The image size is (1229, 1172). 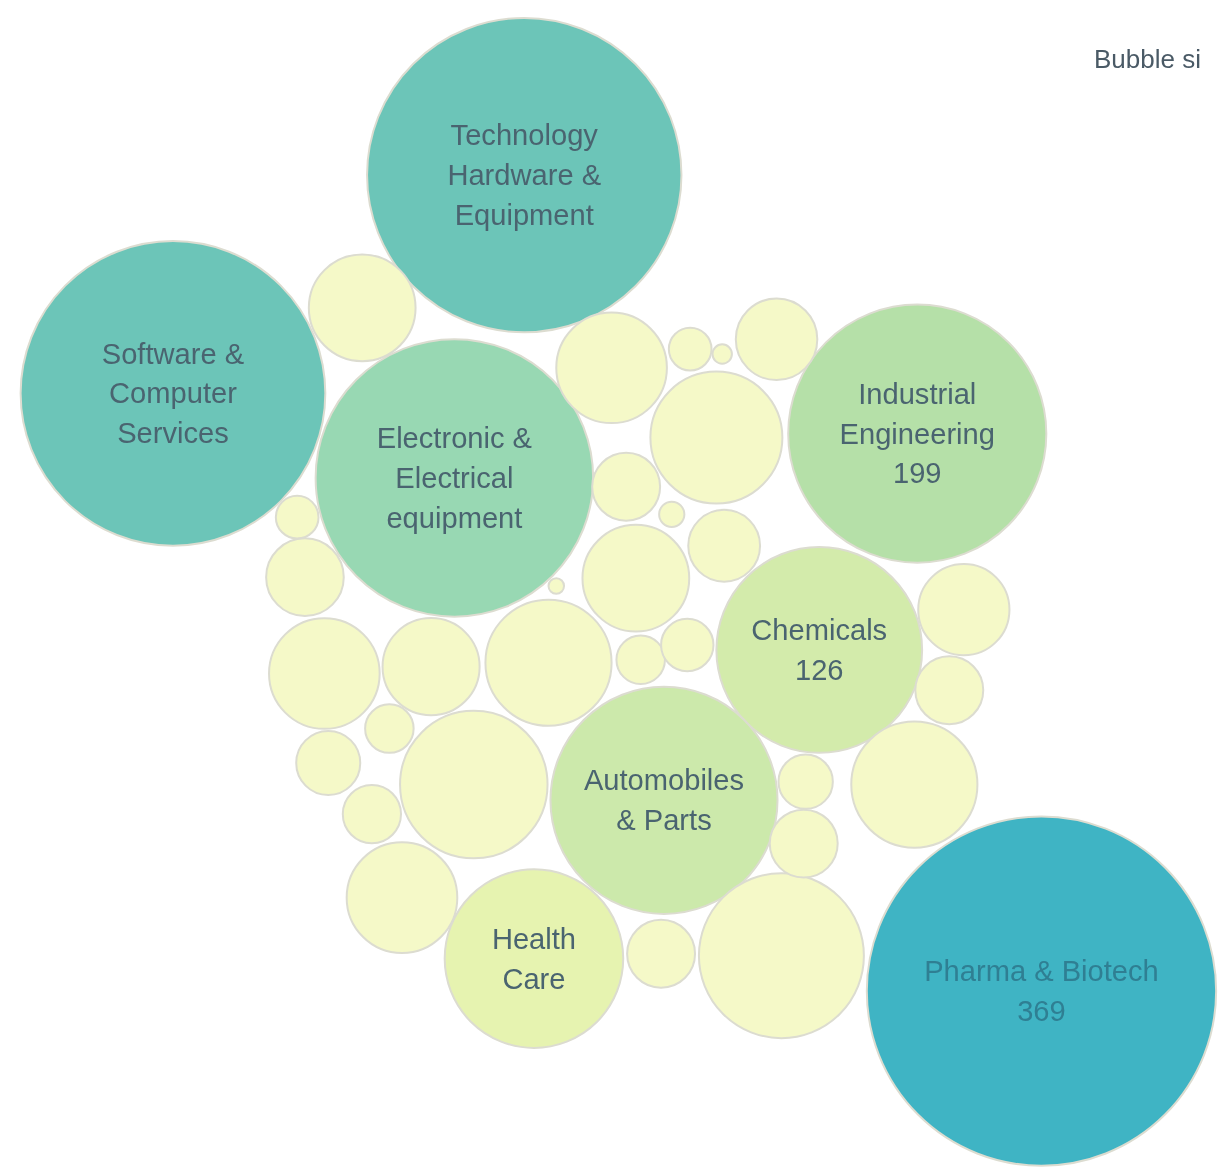 I want to click on category-label: Technology Hardware & Equipment, so click(x=524, y=175).